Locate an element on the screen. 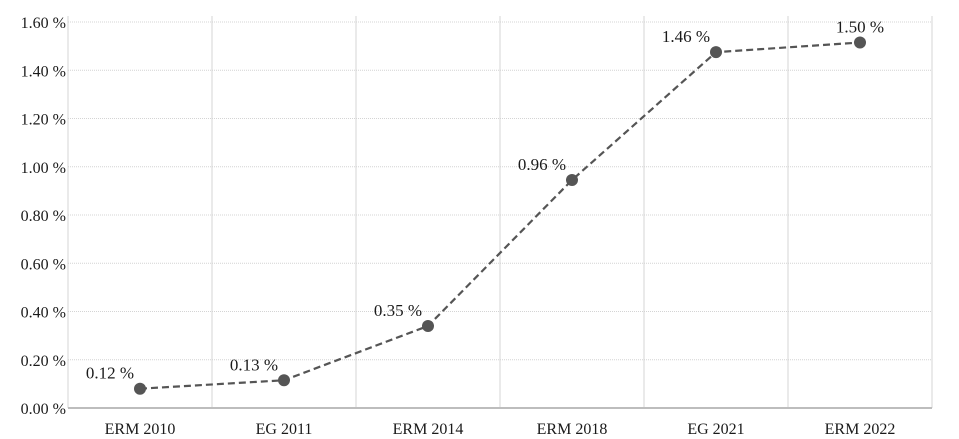  y-tick-label: 0.60 % is located at coordinates (43, 264).